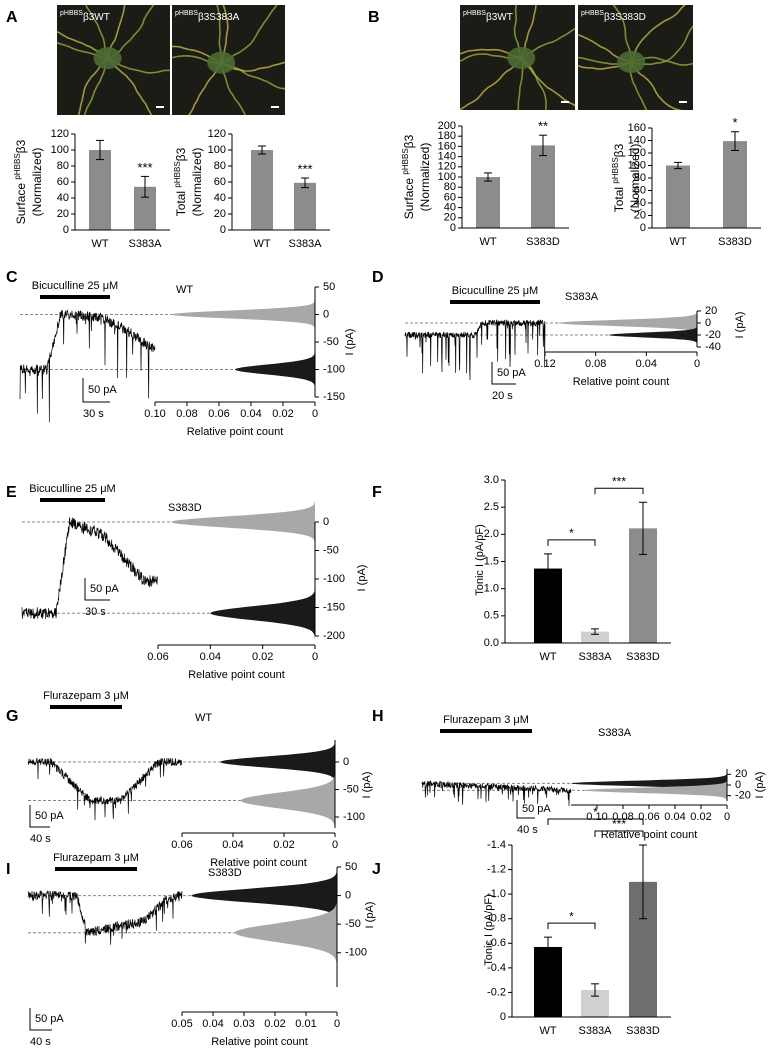 The image size is (770, 1056). Describe the element at coordinates (527, 830) in the screenshot. I see `scale-time: 40 s` at that location.